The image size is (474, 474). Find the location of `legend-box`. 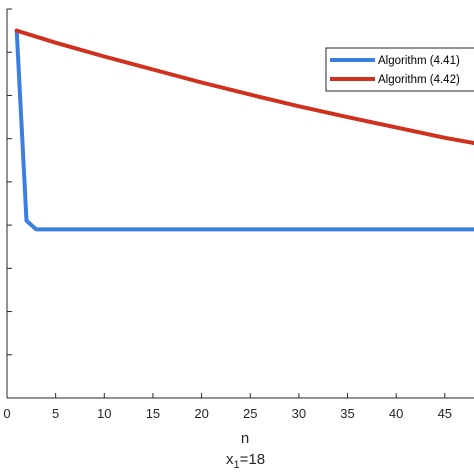

legend-box is located at coordinates (399, 69).